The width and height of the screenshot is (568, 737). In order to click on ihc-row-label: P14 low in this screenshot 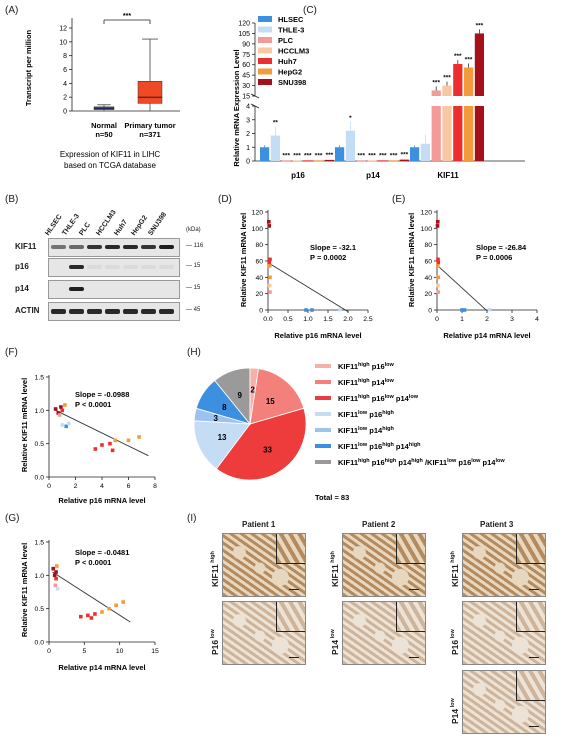, I will do `click(335, 642)`.